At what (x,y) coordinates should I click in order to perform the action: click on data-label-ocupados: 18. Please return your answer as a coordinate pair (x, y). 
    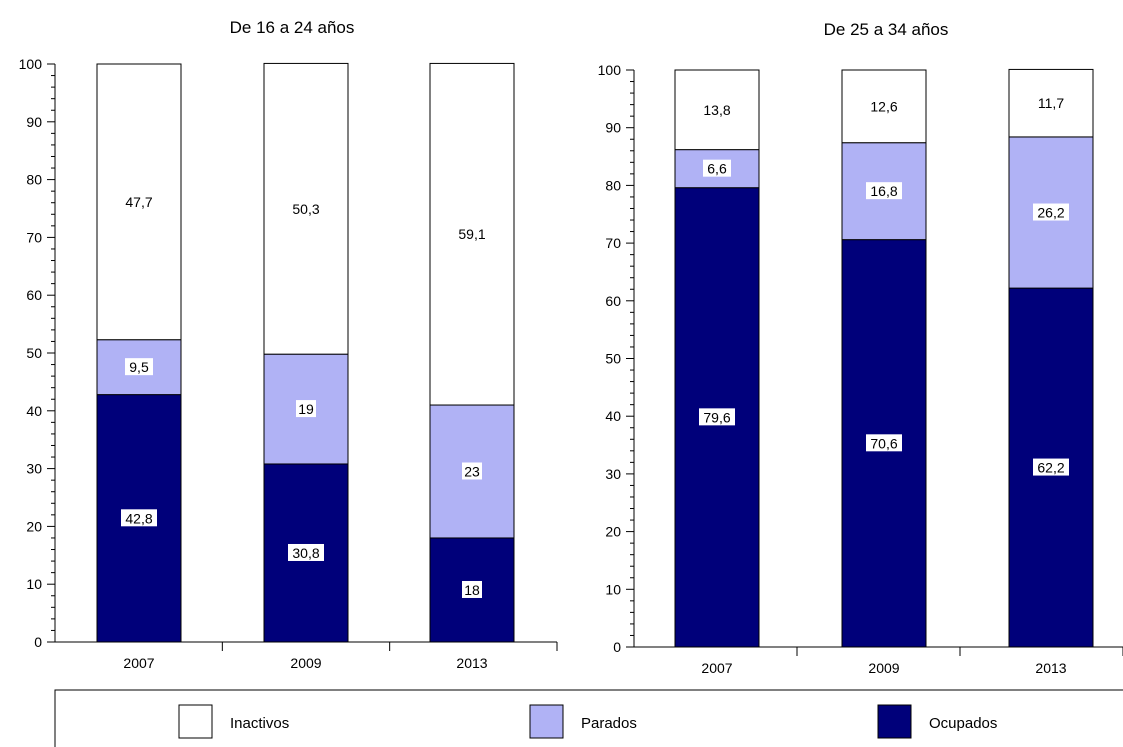
    Looking at the image, I should click on (472, 590).